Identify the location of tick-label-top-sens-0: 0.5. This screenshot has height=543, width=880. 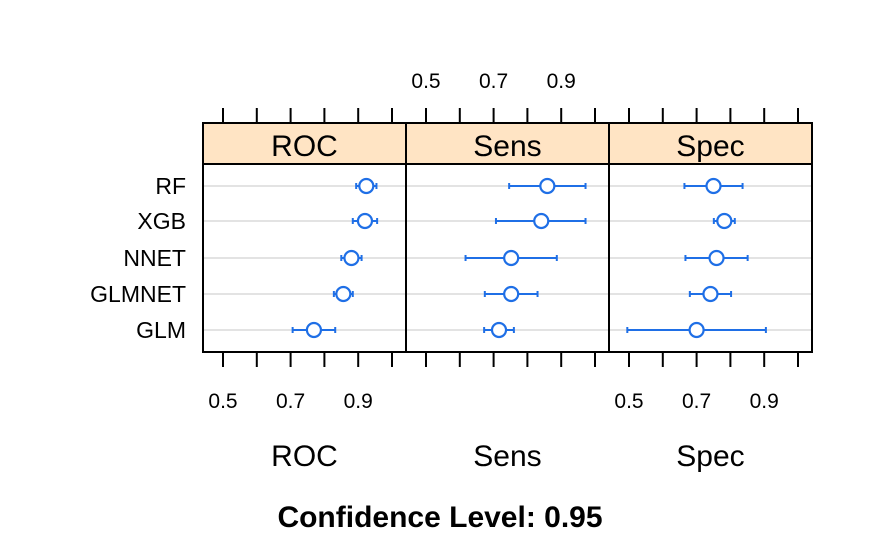
(425, 81).